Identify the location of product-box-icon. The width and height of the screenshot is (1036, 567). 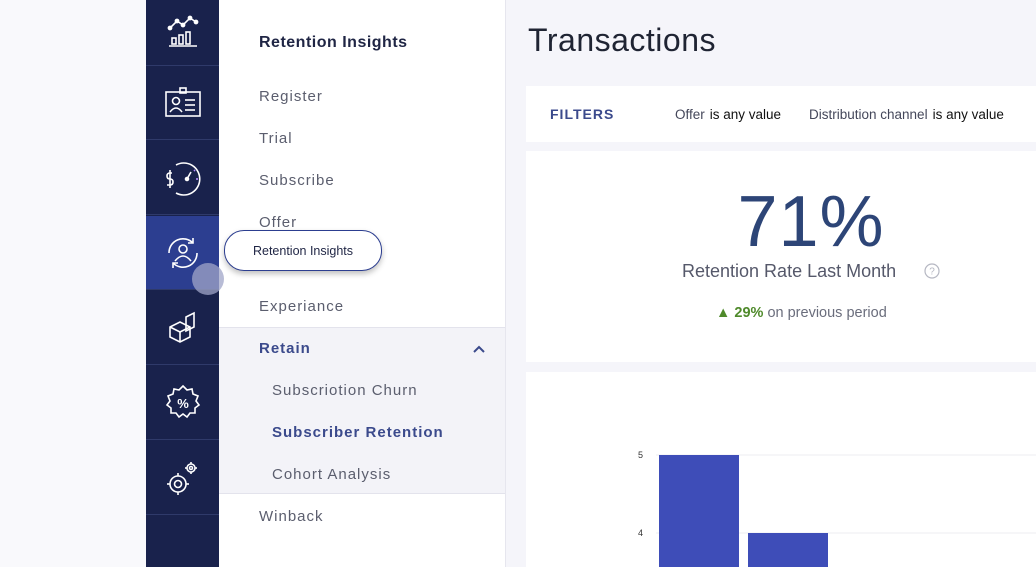
(181, 327).